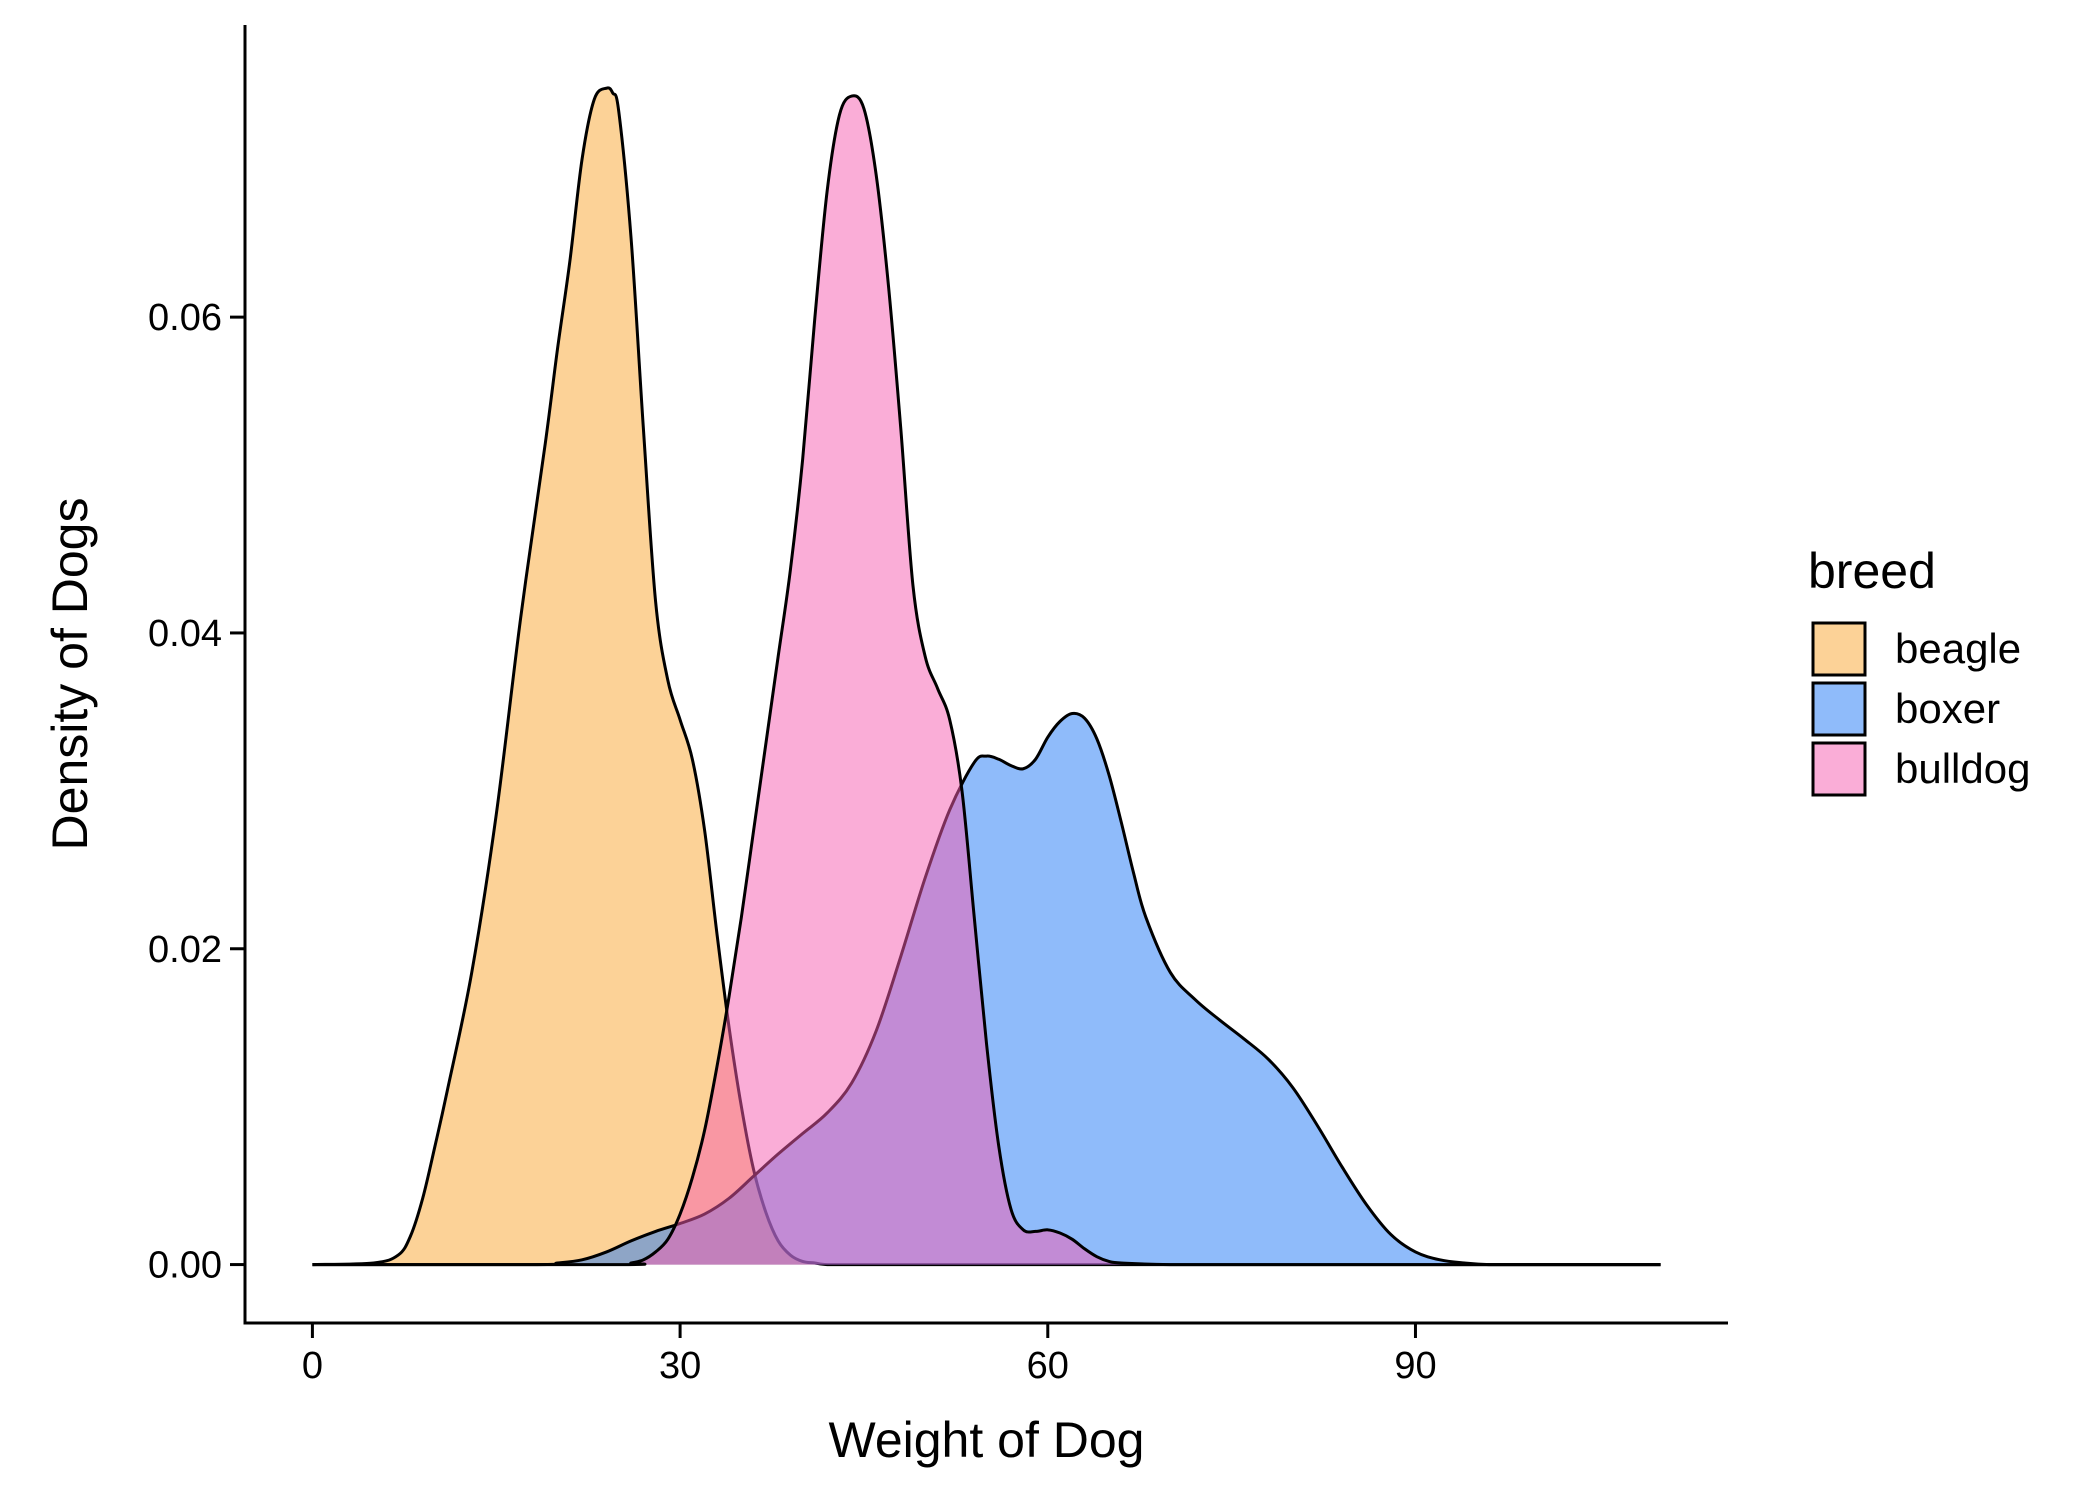 Image resolution: width=2099 pixels, height=1499 pixels. Describe the element at coordinates (1415, 1366) in the screenshot. I see `x-tick-label: 90` at that location.